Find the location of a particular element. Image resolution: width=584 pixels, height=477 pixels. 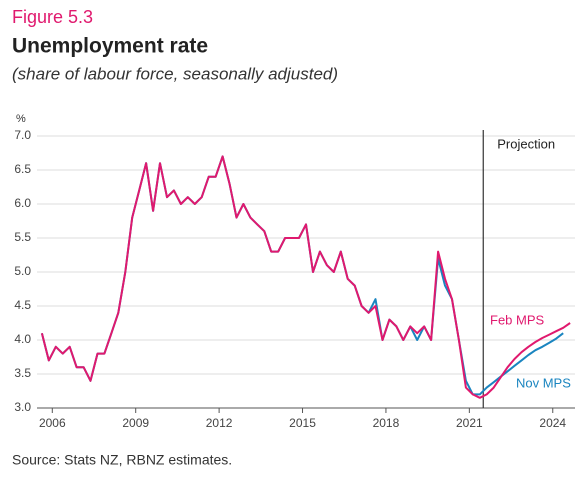

y-tick-label: 6.0 is located at coordinates (22, 203).